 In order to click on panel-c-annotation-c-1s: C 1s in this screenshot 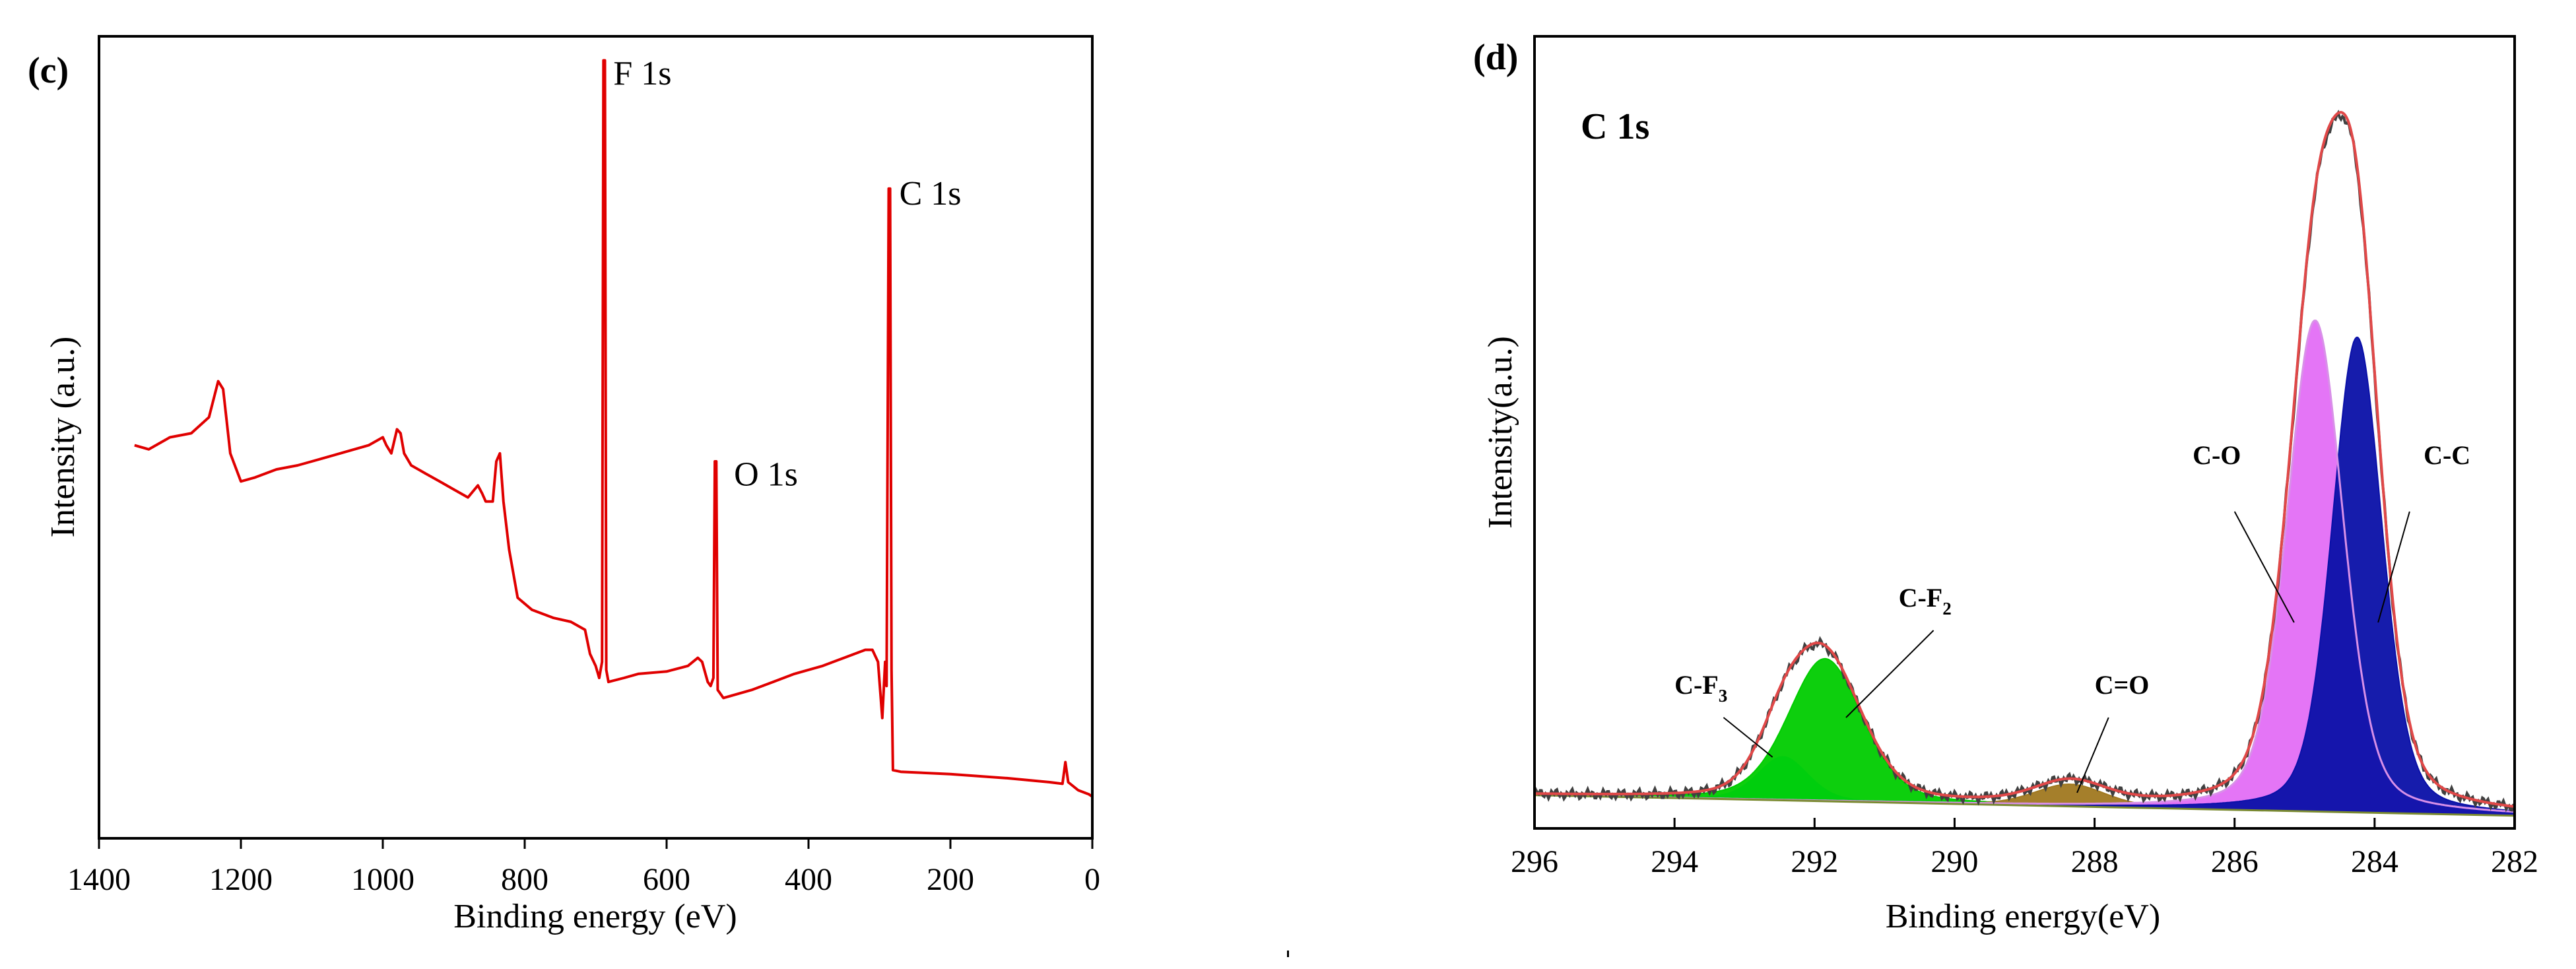, I will do `click(931, 194)`.